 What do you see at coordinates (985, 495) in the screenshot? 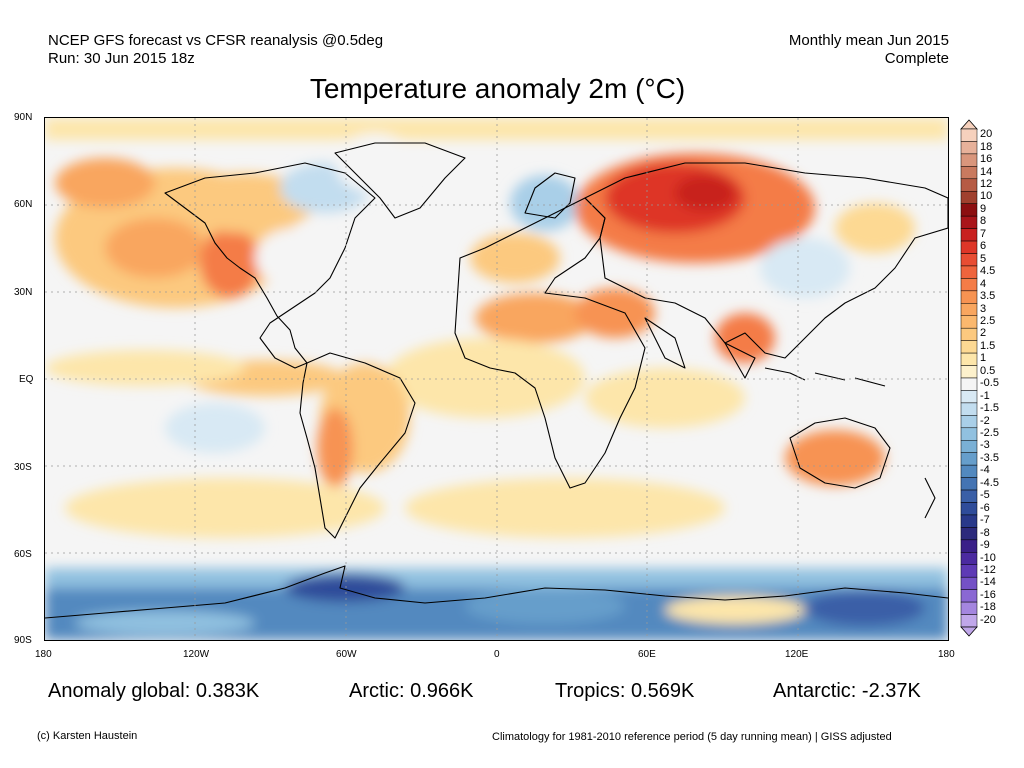
I see `colorbar-tick-label: -5` at bounding box center [985, 495].